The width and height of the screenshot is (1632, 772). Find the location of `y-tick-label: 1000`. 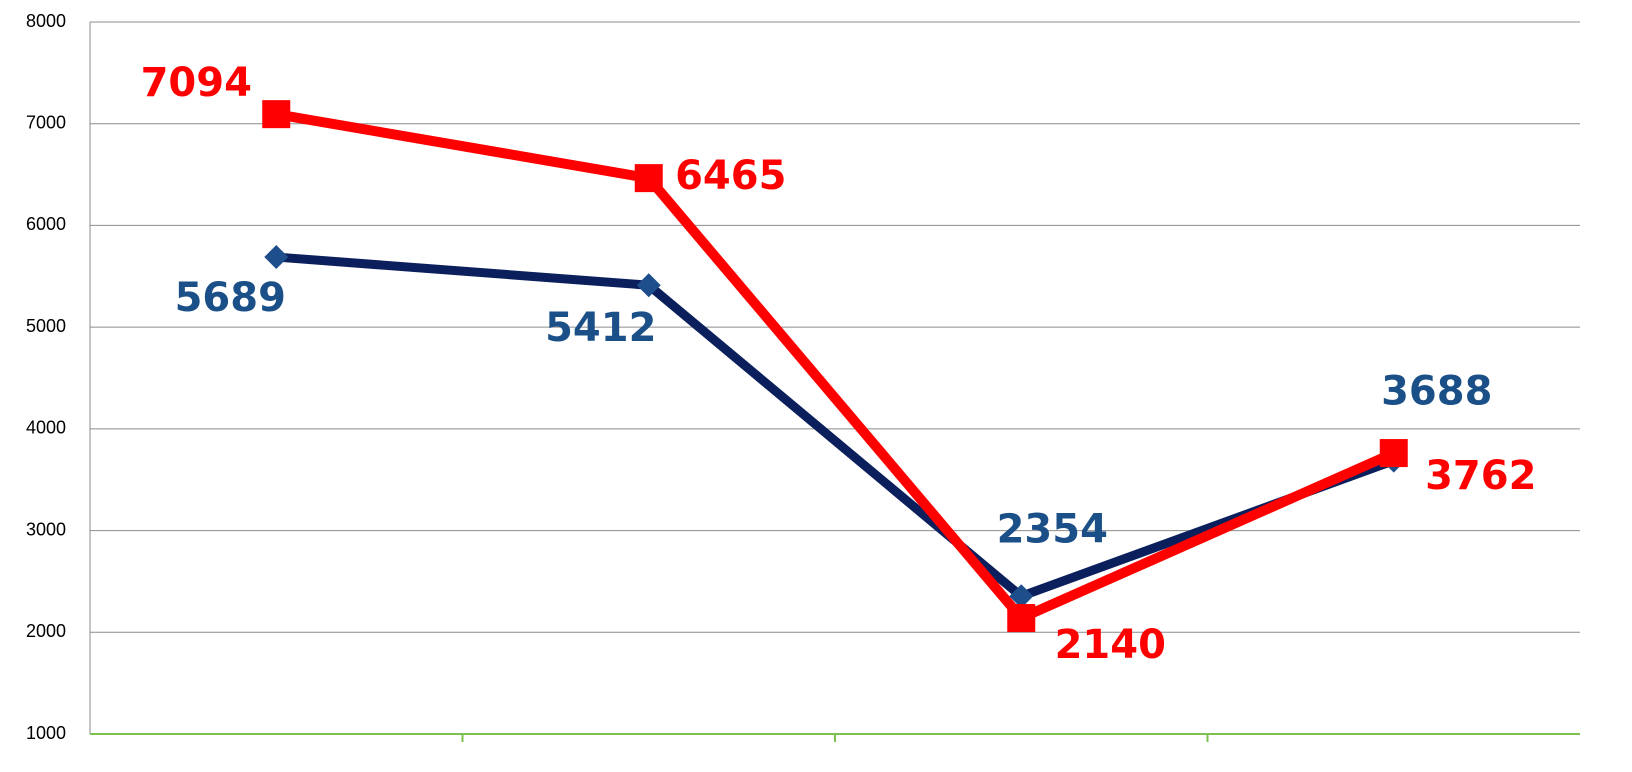

y-tick-label: 1000 is located at coordinates (46, 733).